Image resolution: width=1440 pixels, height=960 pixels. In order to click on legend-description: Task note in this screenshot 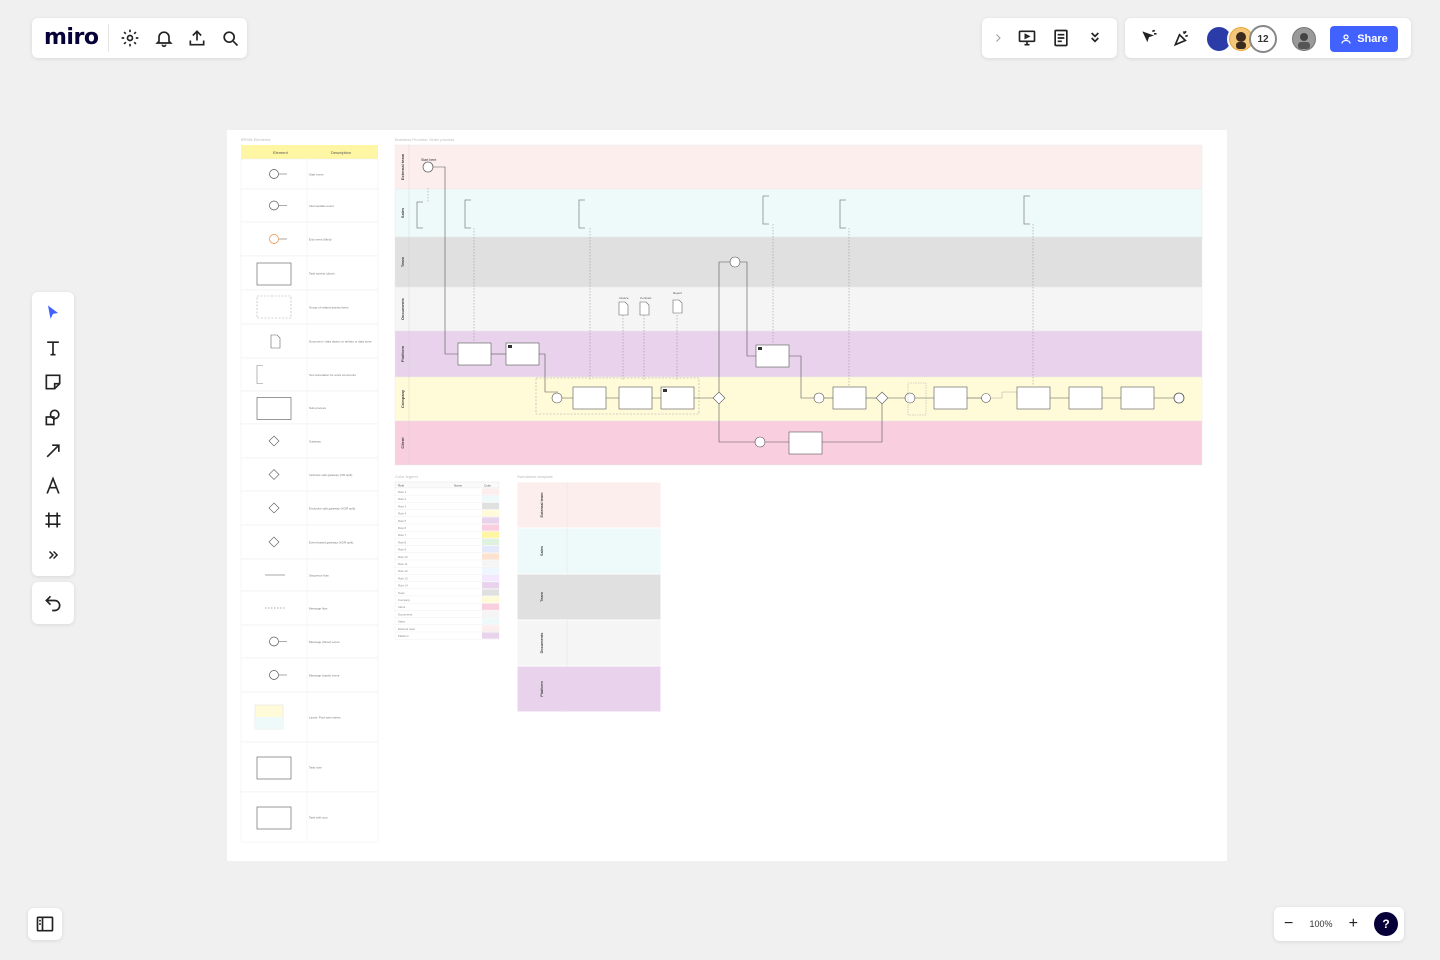, I will do `click(315, 768)`.